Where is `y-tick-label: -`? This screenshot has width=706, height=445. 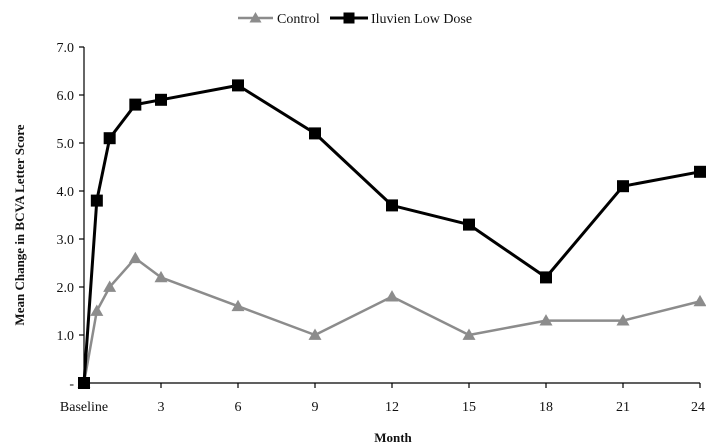
y-tick-label: - is located at coordinates (71, 384).